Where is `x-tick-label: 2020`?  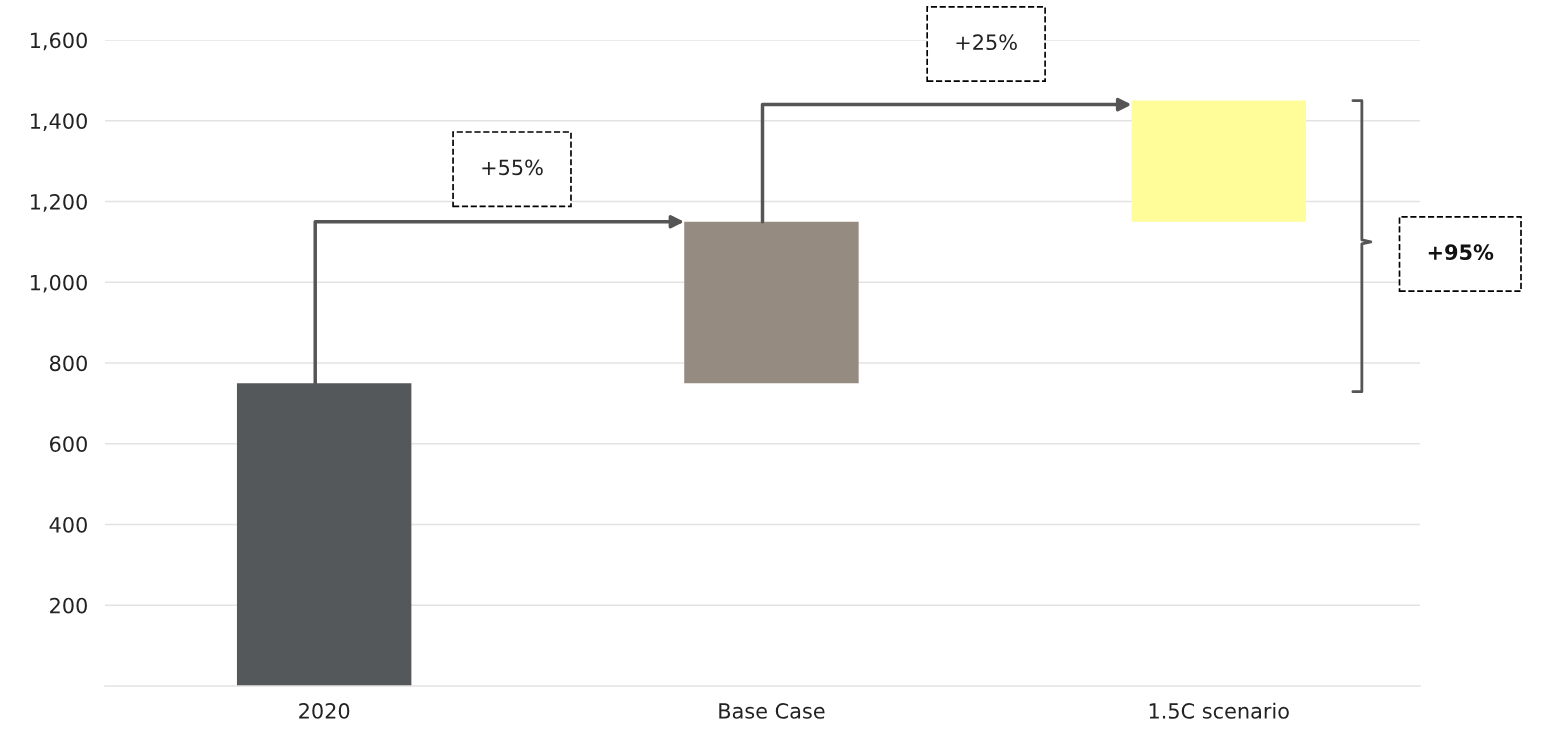
x-tick-label: 2020 is located at coordinates (324, 711).